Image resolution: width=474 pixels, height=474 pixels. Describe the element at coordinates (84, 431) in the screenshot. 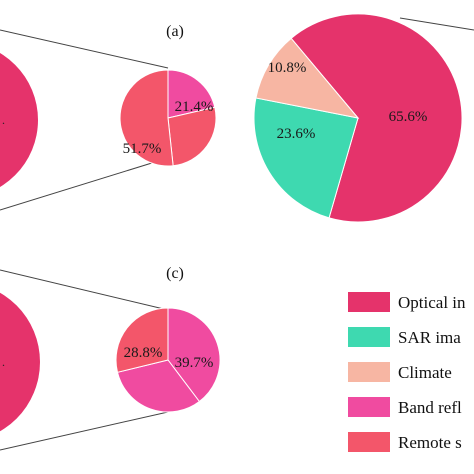

I see `panel-c-connector-bottom-left` at that location.